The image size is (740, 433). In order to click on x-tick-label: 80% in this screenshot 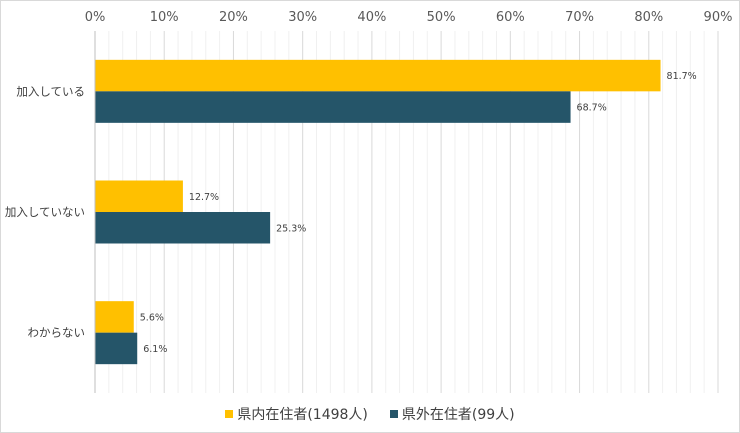, I will do `click(648, 17)`.